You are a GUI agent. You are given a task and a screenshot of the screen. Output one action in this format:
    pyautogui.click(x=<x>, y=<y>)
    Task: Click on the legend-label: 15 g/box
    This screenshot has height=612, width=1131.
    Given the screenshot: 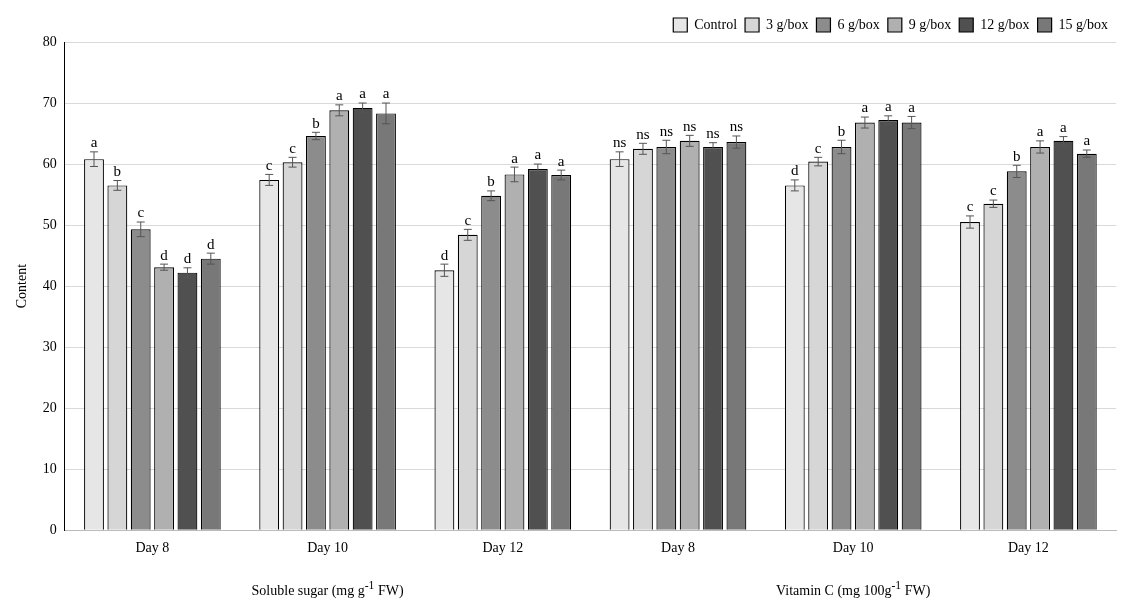 What is the action you would take?
    pyautogui.click(x=1083, y=24)
    